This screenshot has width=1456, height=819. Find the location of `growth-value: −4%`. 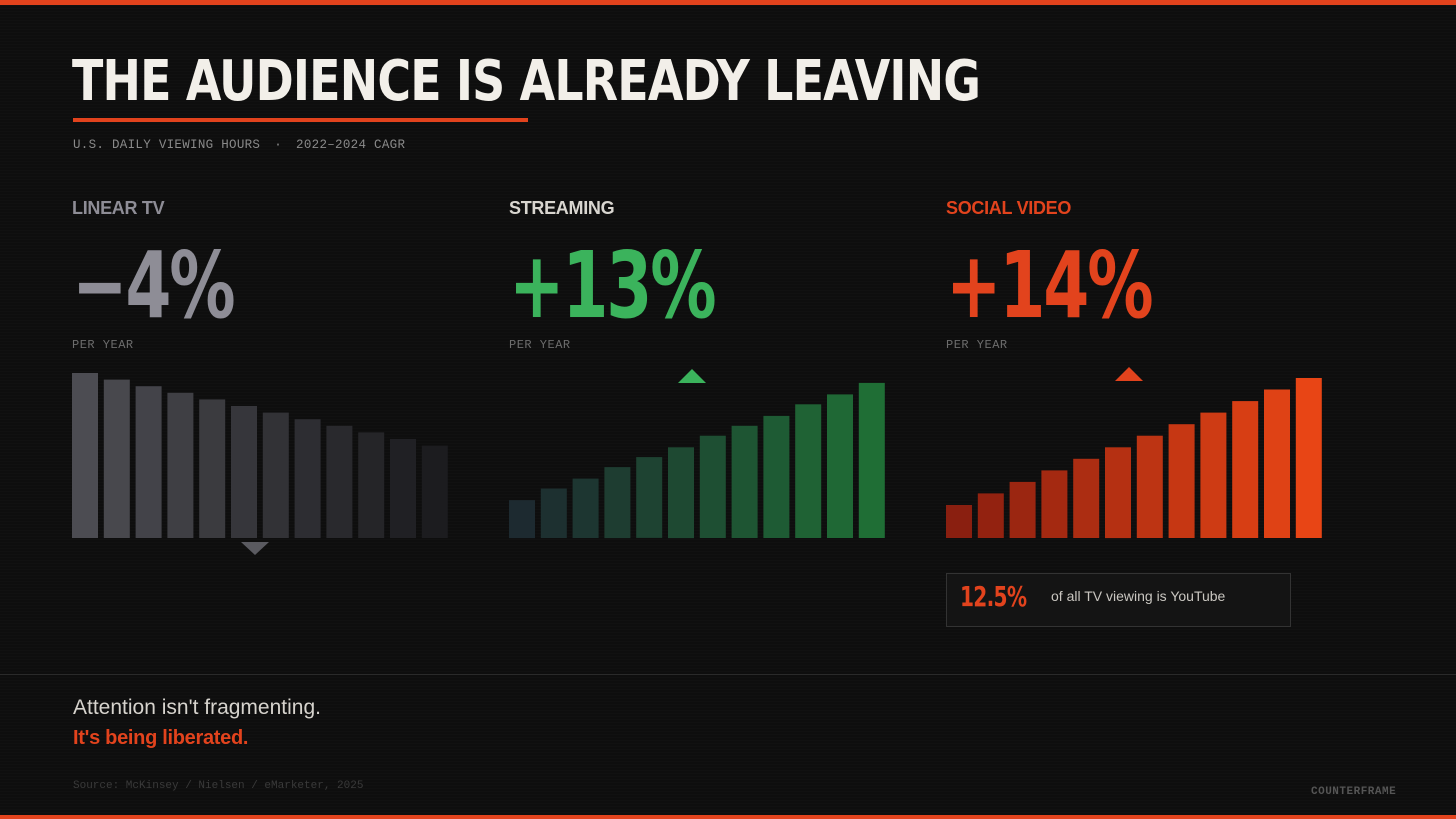

growth-value: −4% is located at coordinates (154, 285).